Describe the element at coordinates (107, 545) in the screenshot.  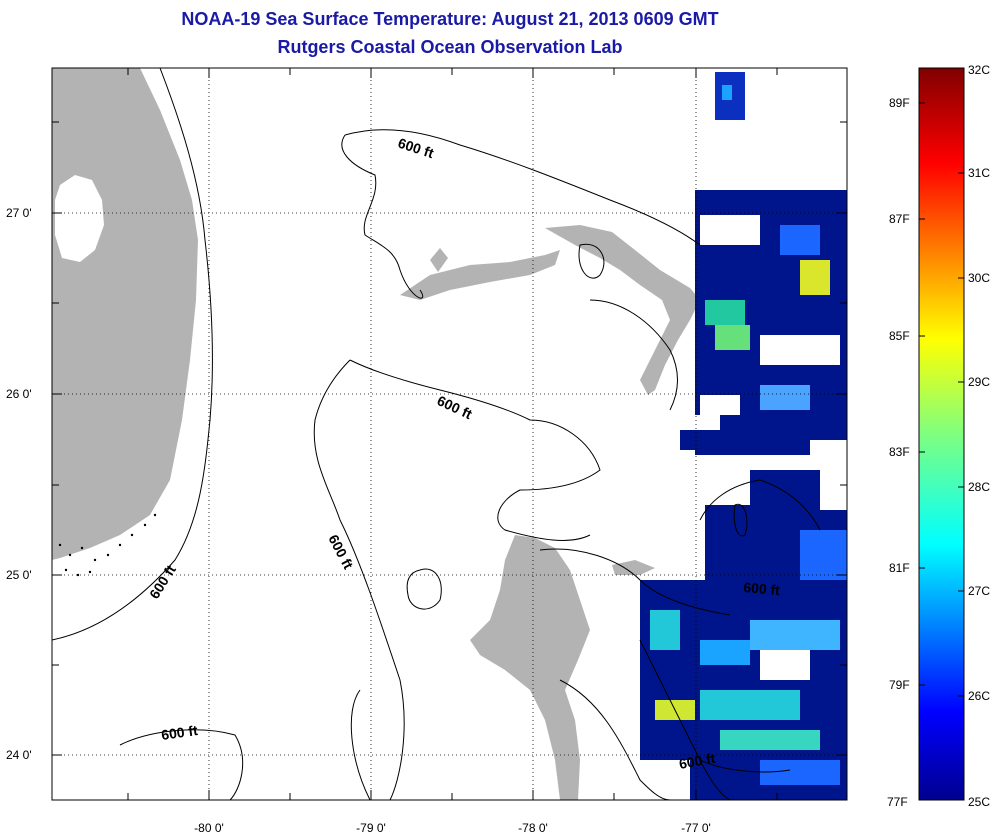
I see `florida-keys` at that location.